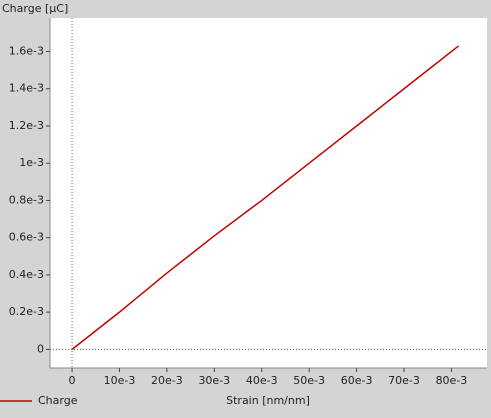 The width and height of the screenshot is (491, 418). I want to click on y-tick-label: 0.4e-3, so click(26, 274).